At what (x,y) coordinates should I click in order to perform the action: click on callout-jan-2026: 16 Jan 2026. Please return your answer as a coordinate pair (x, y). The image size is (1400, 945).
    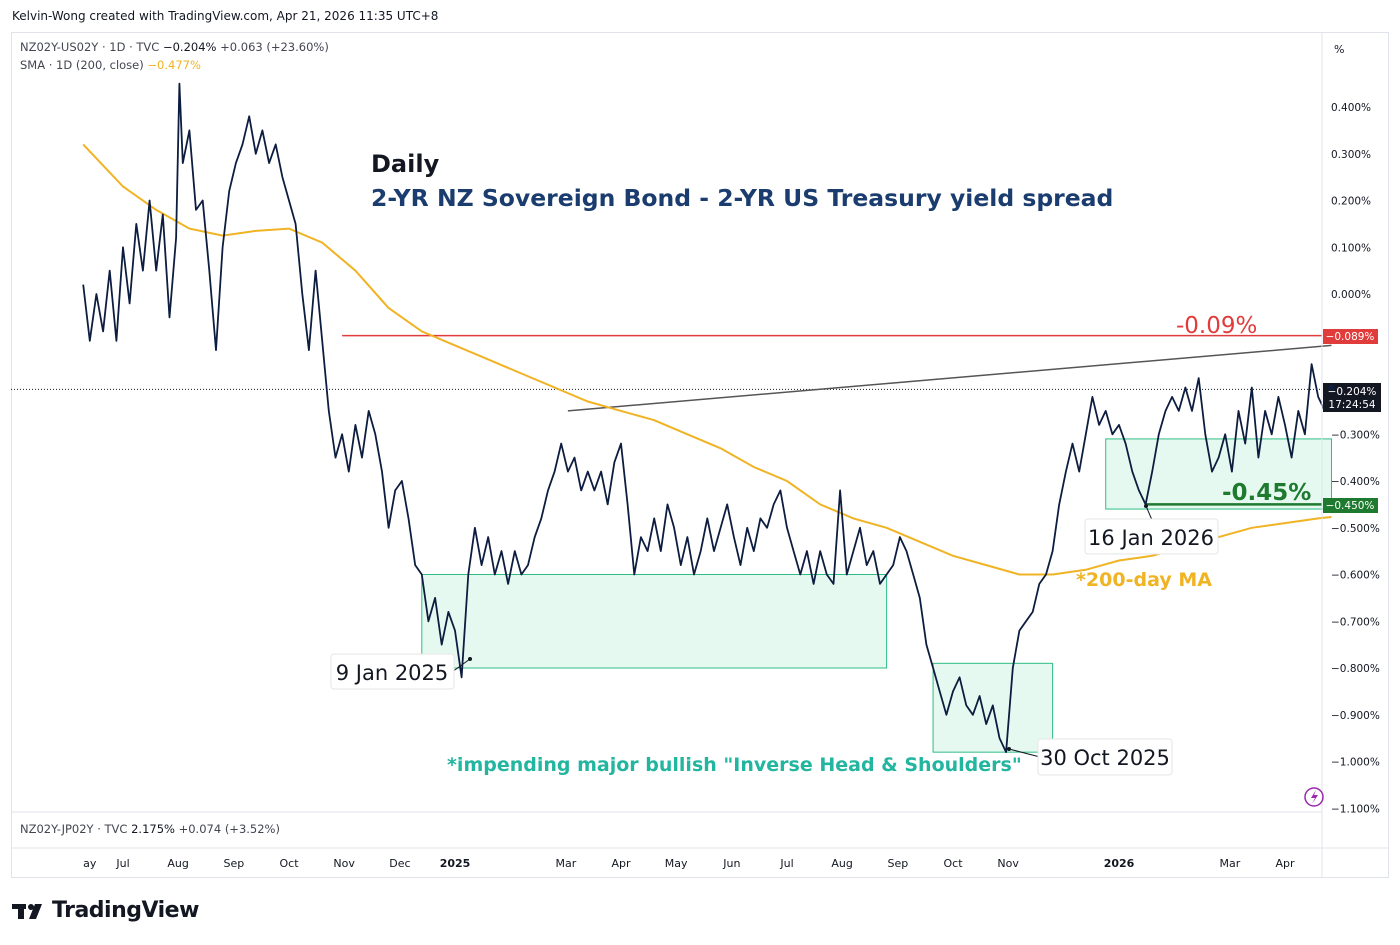
    Looking at the image, I should click on (1151, 529).